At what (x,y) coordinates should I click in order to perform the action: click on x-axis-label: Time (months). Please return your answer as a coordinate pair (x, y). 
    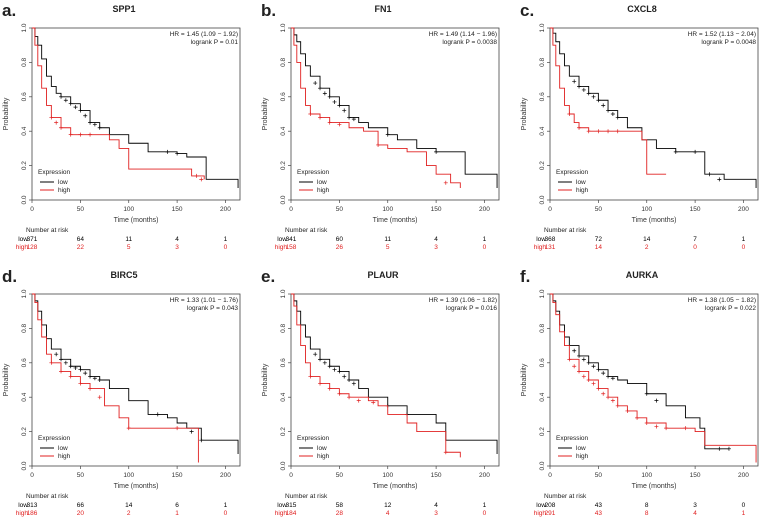
    Looking at the image, I should click on (395, 220).